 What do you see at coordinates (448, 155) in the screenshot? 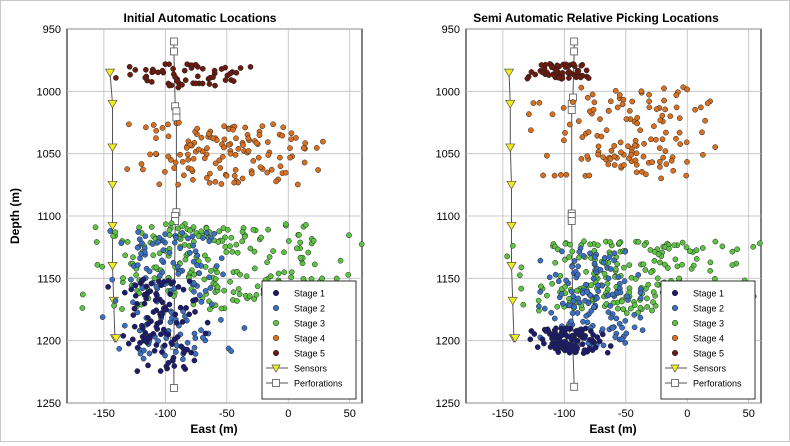
I see `y-tick-label: 1050` at bounding box center [448, 155].